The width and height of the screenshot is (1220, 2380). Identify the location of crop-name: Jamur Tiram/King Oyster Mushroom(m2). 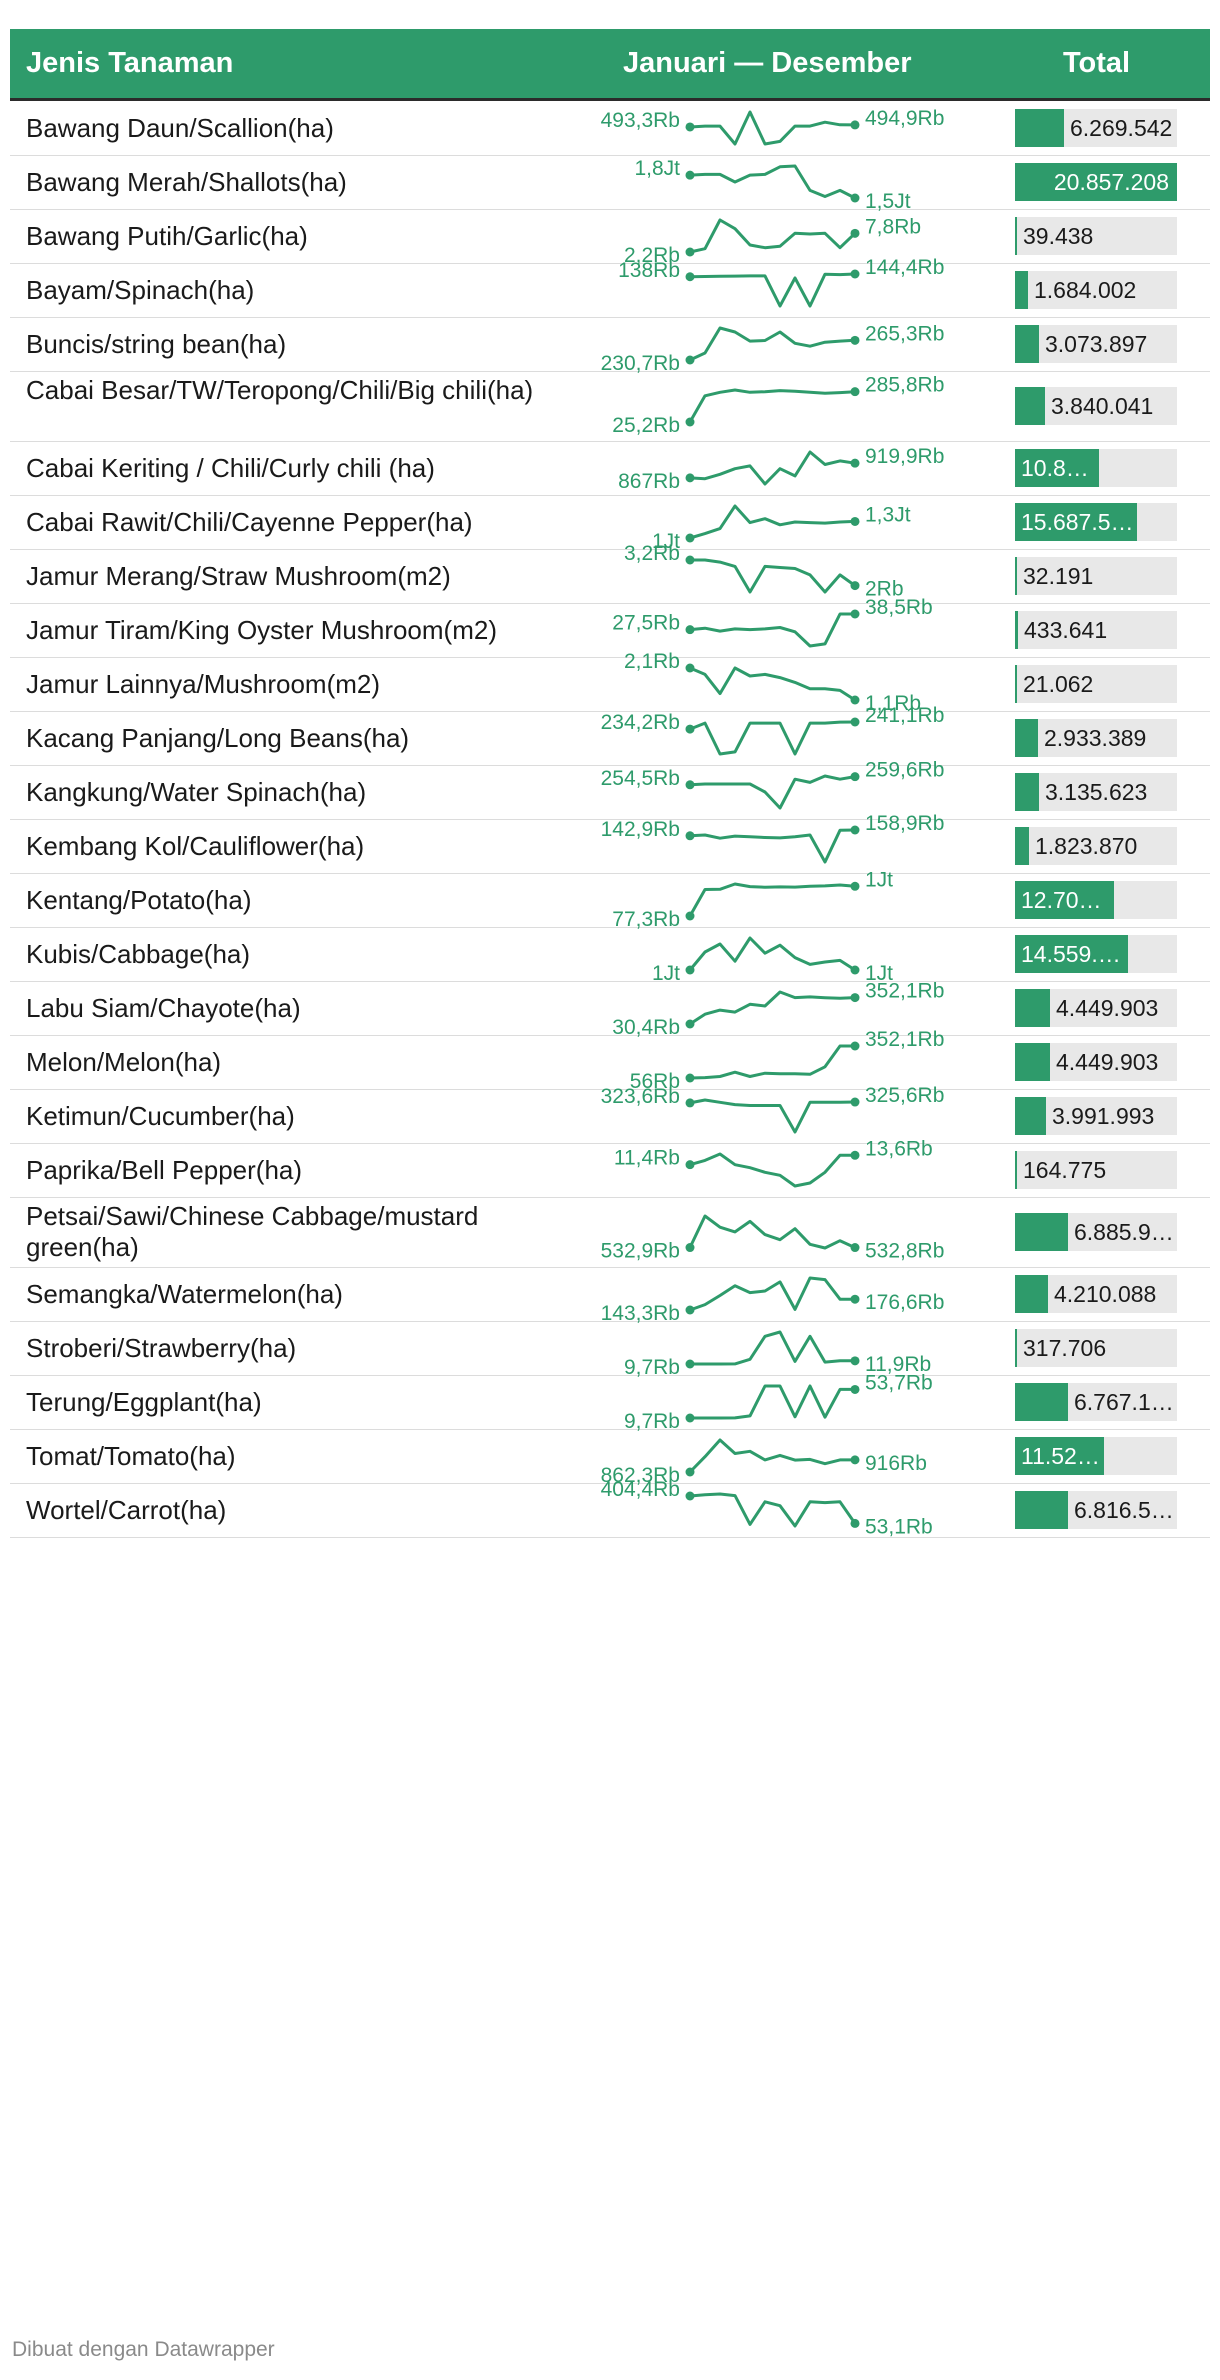
(261, 630).